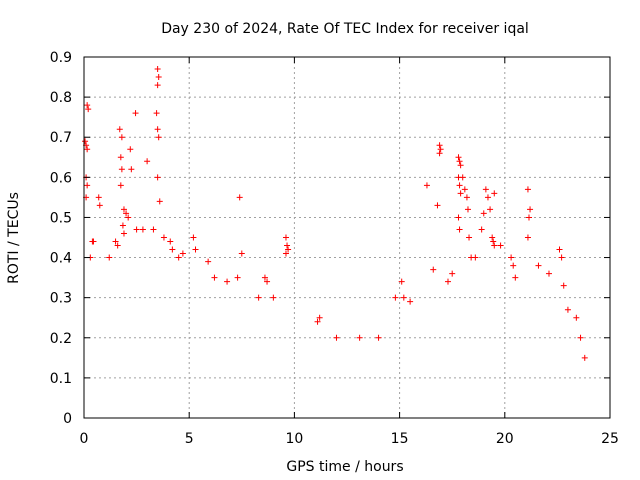 Image resolution: width=640 pixels, height=480 pixels. Describe the element at coordinates (344, 467) in the screenshot. I see `x-axis-label: GPS time / hours` at that location.